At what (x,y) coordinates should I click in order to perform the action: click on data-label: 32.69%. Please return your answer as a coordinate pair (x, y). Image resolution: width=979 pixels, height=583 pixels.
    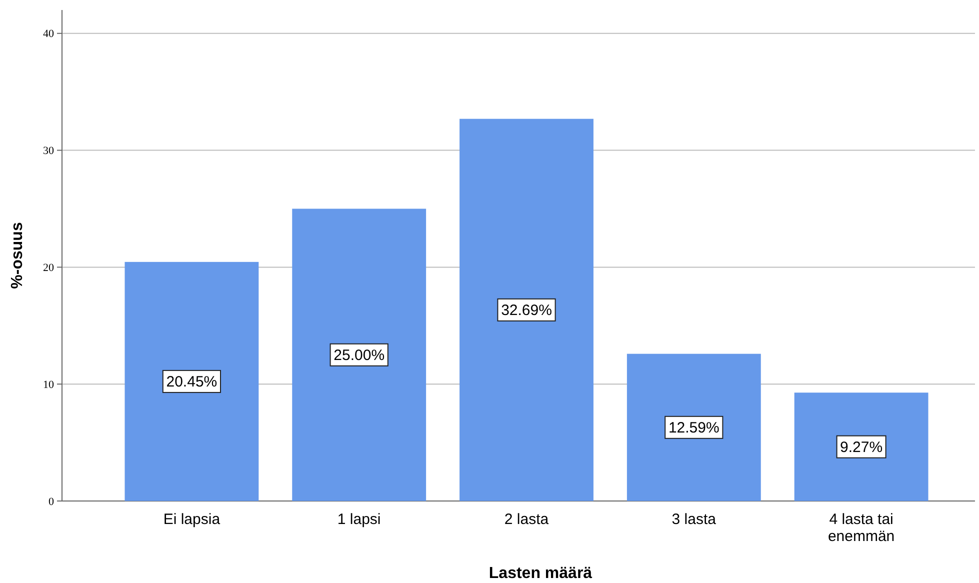
    Looking at the image, I should click on (526, 311).